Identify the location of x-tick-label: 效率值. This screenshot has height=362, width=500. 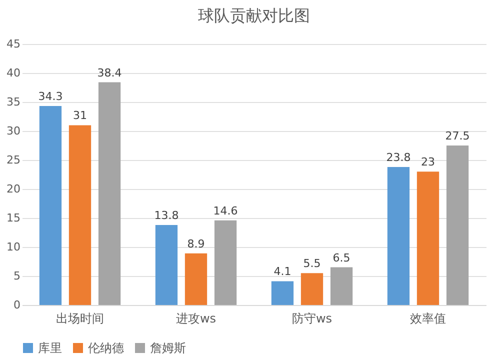
(428, 319).